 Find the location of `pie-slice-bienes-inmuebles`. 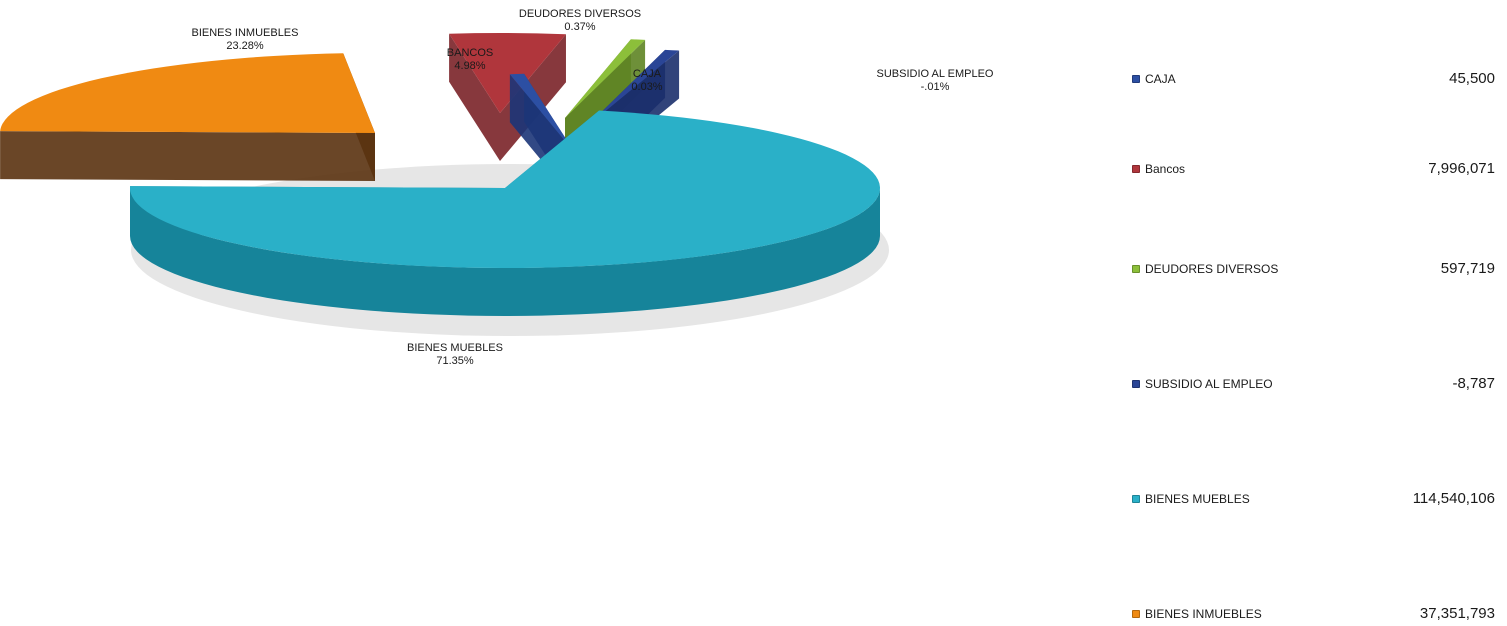

pie-slice-bienes-inmuebles is located at coordinates (188, 117).